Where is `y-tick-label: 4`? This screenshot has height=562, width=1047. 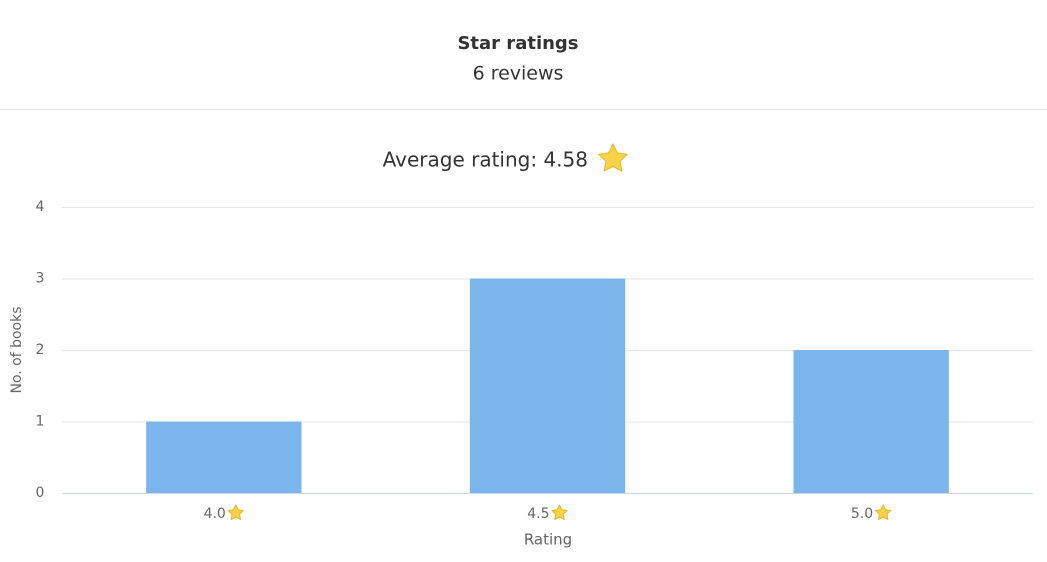 y-tick-label: 4 is located at coordinates (40, 207).